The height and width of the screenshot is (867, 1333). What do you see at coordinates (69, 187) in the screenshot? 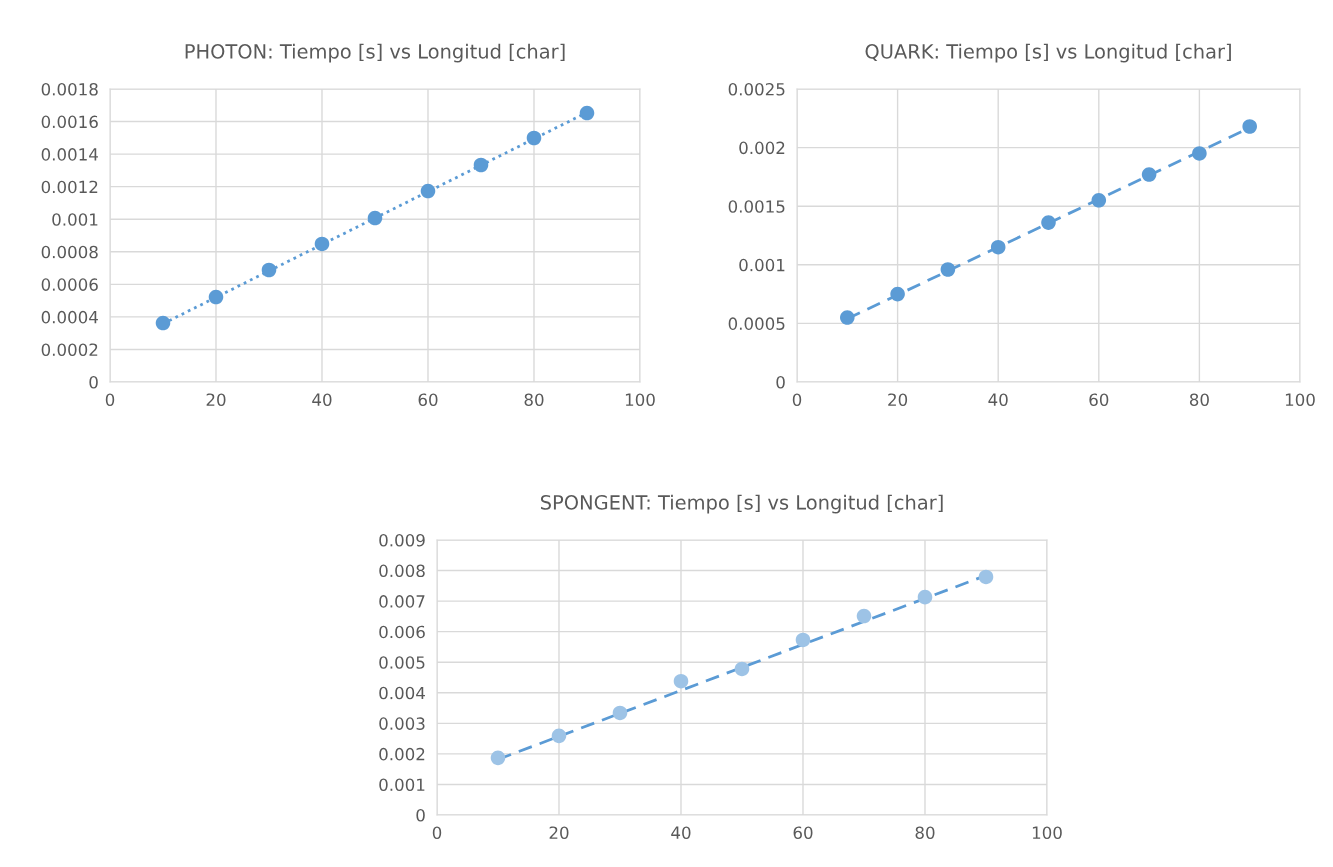
I see `y-tick-label: 0.0012` at bounding box center [69, 187].